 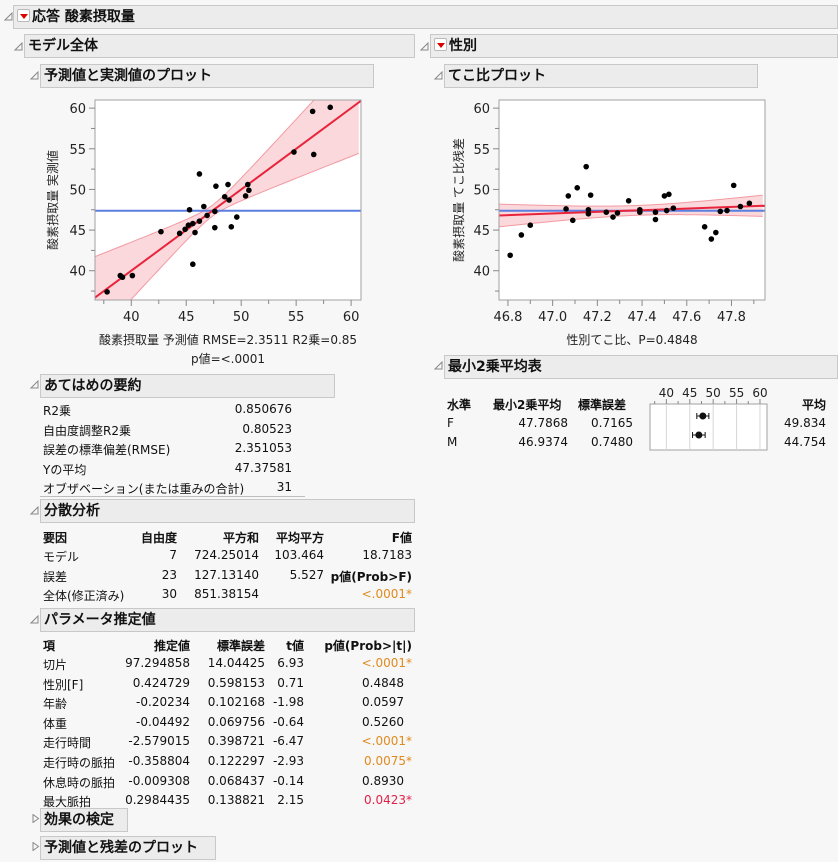 I want to click on param-cell: 0.598153, so click(x=236, y=682).